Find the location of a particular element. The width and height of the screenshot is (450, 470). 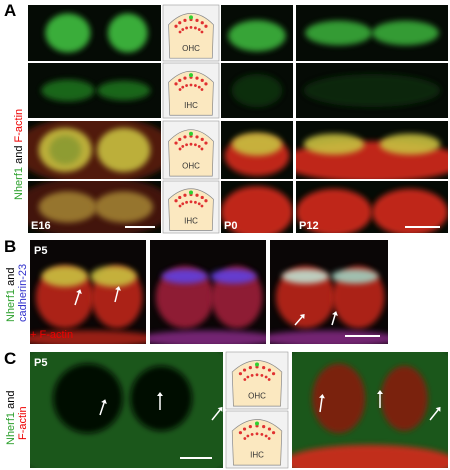

stage-label: P12 is located at coordinates (309, 226).